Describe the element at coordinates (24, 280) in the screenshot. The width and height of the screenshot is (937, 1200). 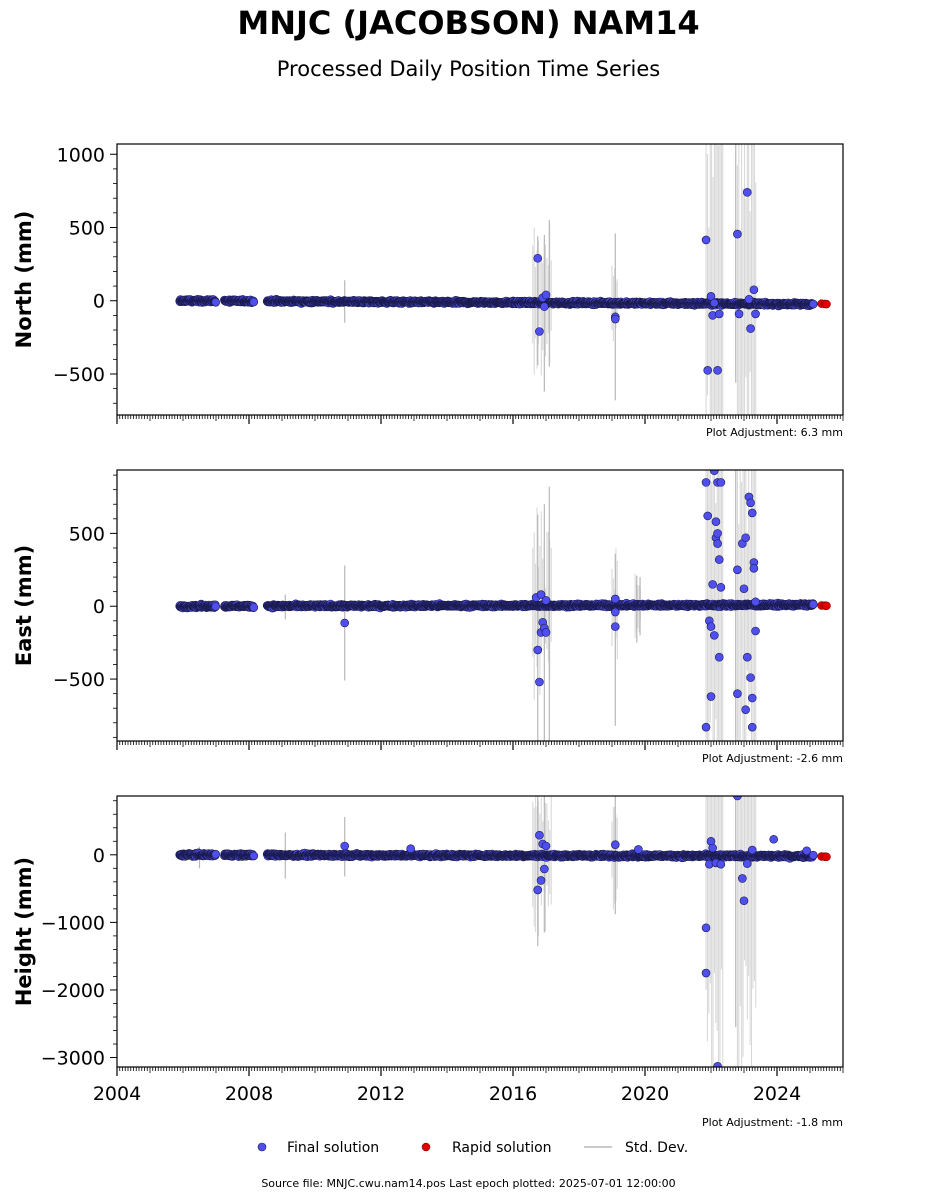
I see `y-axis-label: North (mm)` at that location.